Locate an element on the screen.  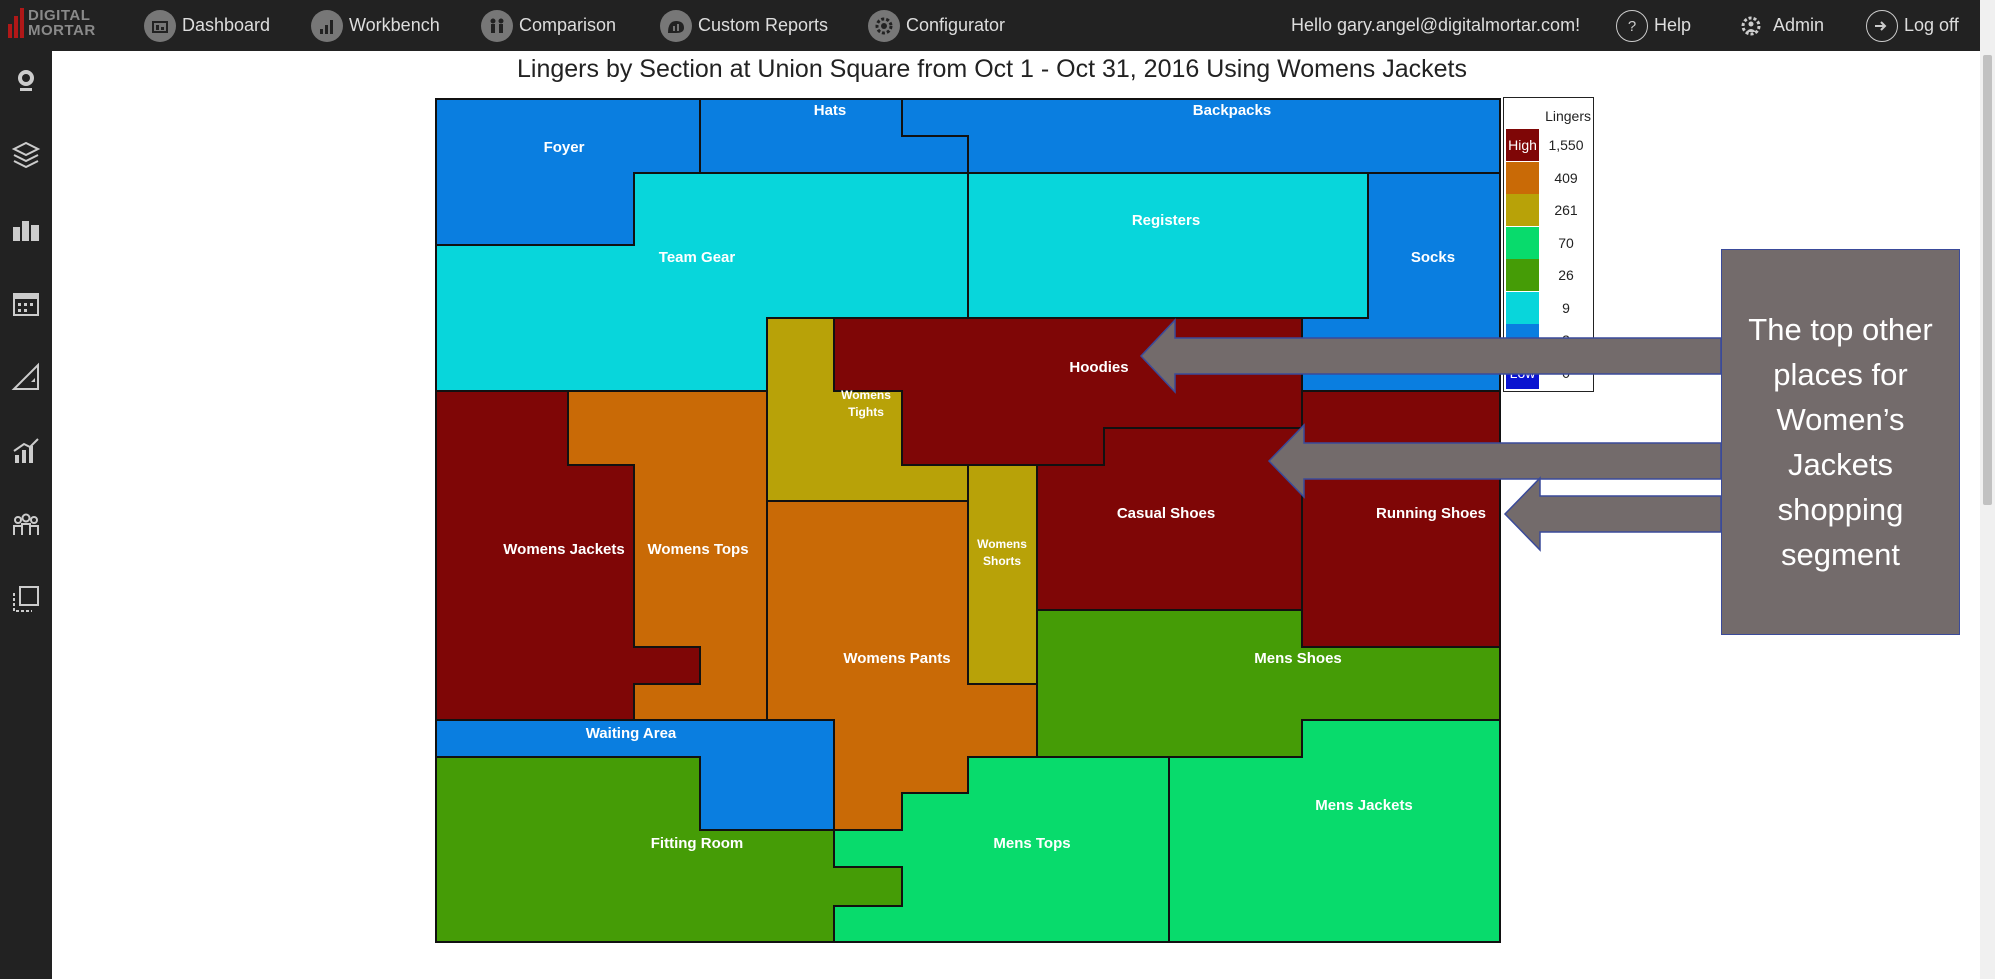
nav-help: ? Help is located at coordinates (1653, 25).